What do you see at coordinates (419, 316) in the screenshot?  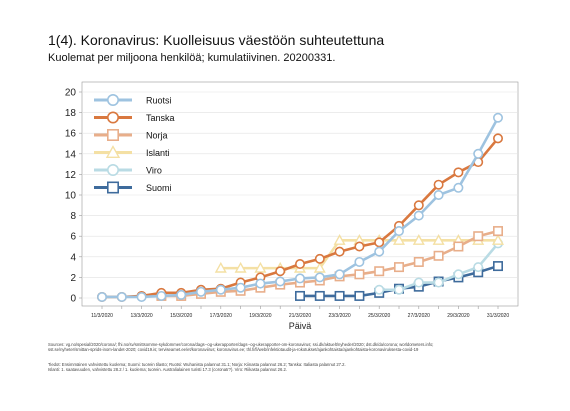 I see `x-tick-label: 27/3/2020` at bounding box center [419, 316].